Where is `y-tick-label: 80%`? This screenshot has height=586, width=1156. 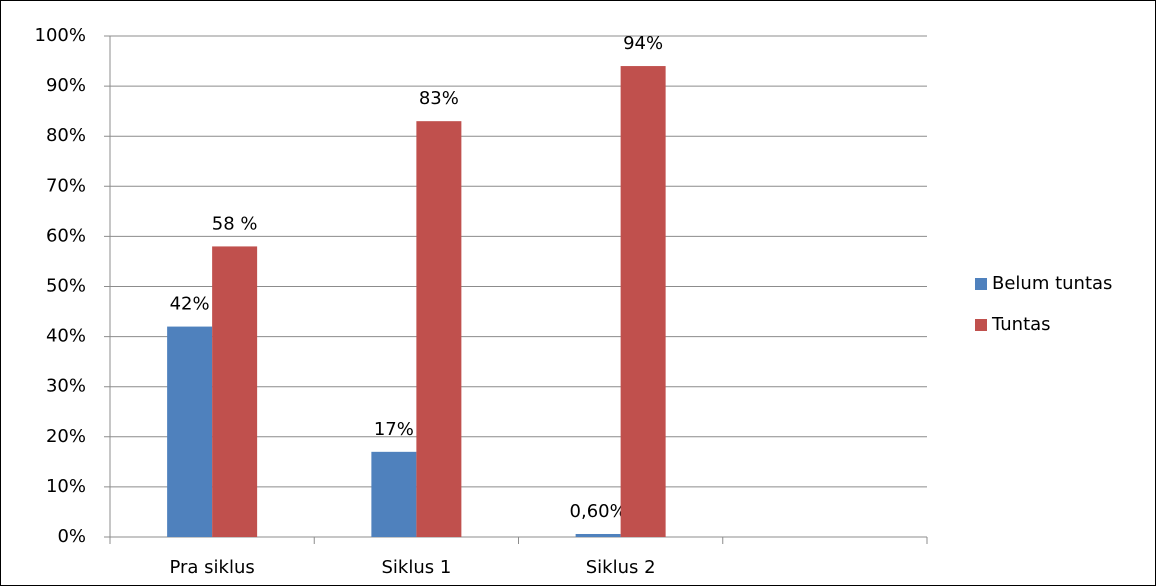
y-tick-label: 80% is located at coordinates (66, 135).